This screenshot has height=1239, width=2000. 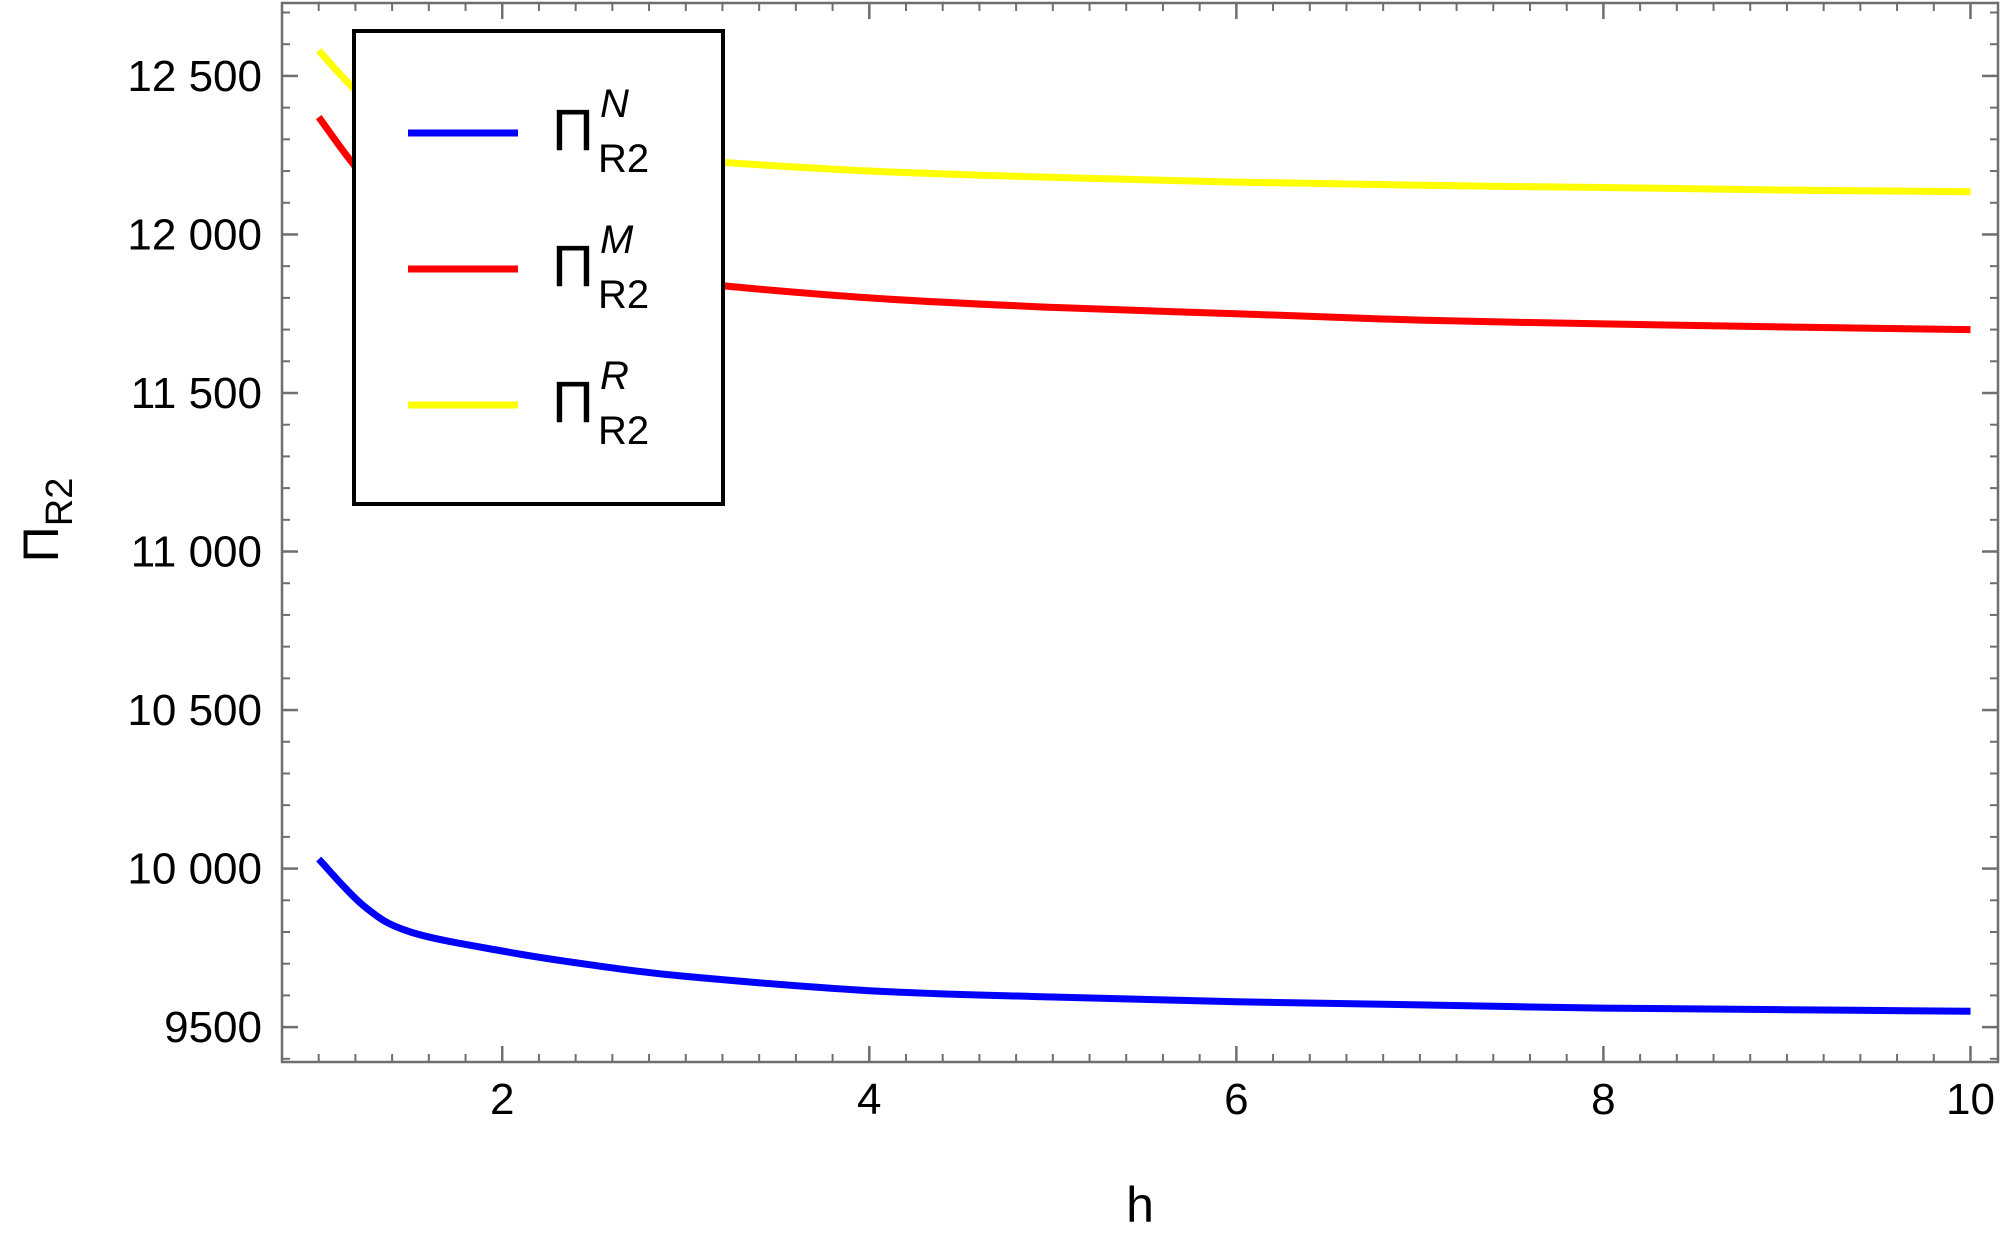 I want to click on legend-item-m: Π M R2, so click(x=528, y=267).